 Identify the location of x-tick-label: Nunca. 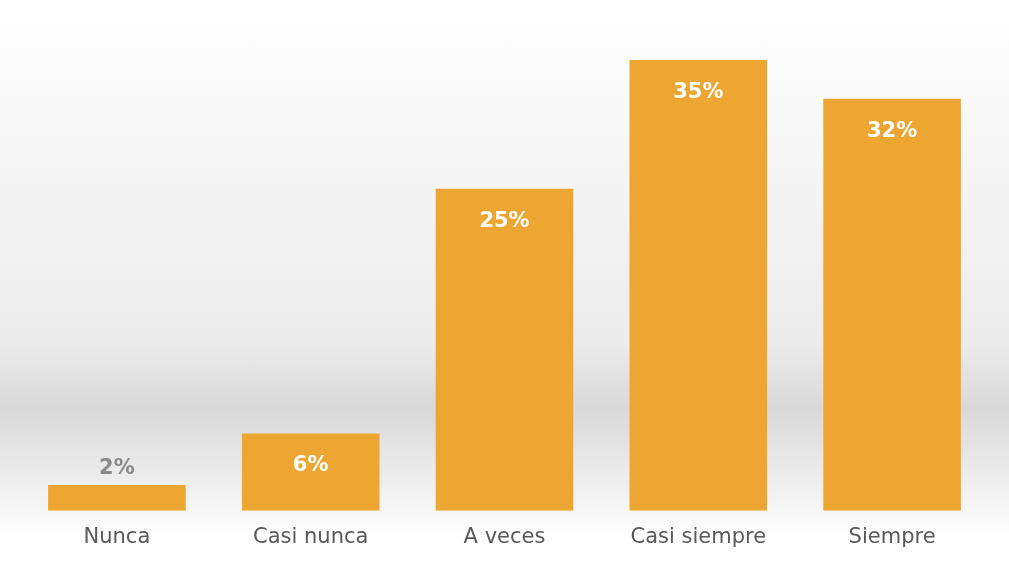
(117, 535).